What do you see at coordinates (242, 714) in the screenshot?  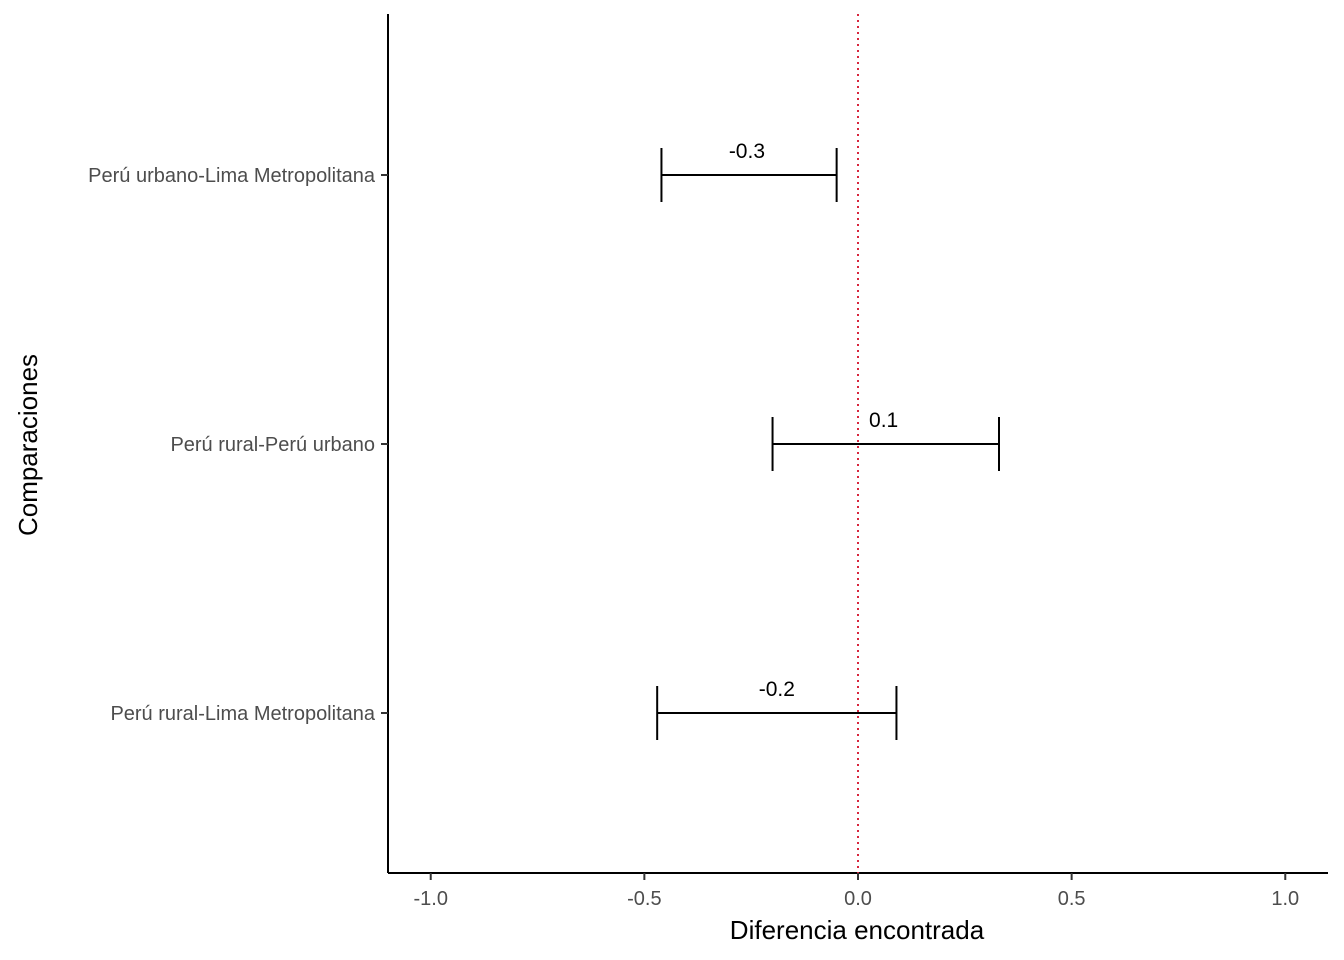 I see `y-tick-label: Perú rural-Lima Metropolitana` at bounding box center [242, 714].